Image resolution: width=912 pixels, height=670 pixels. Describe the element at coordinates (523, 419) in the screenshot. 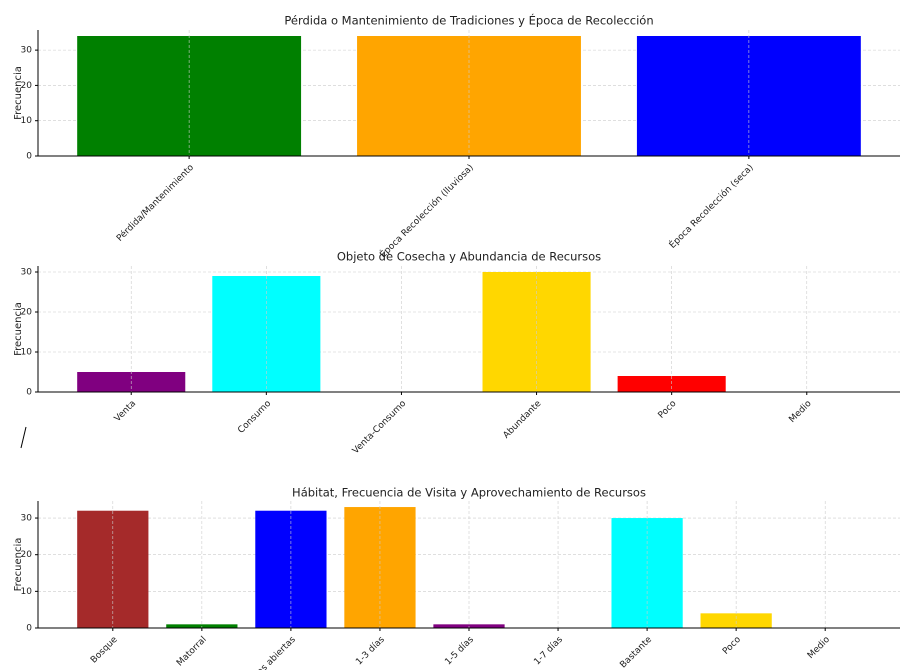

I see `x-tick-label: Abundante` at that location.